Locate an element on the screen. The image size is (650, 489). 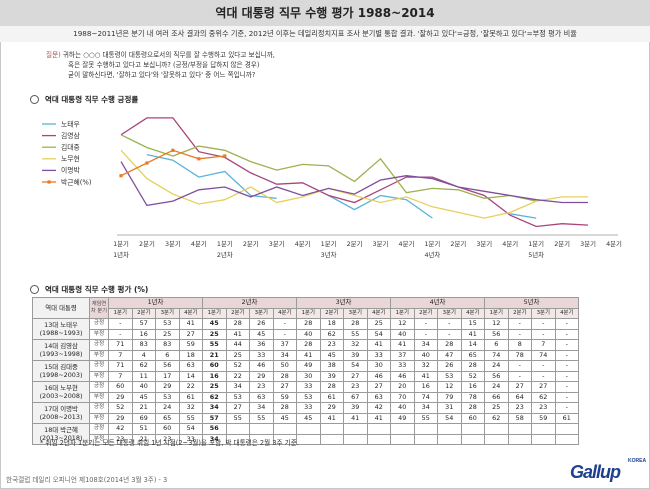
positive-value: 50 is located at coordinates (284, 366).